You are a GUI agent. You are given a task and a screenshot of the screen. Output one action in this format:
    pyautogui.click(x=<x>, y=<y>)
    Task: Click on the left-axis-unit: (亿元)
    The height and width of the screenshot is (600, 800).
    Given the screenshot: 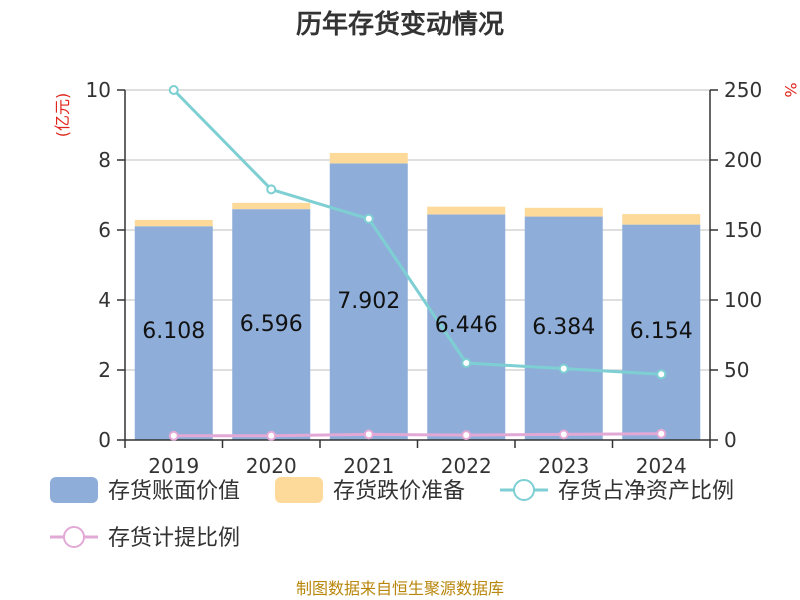 What is the action you would take?
    pyautogui.click(x=62, y=115)
    